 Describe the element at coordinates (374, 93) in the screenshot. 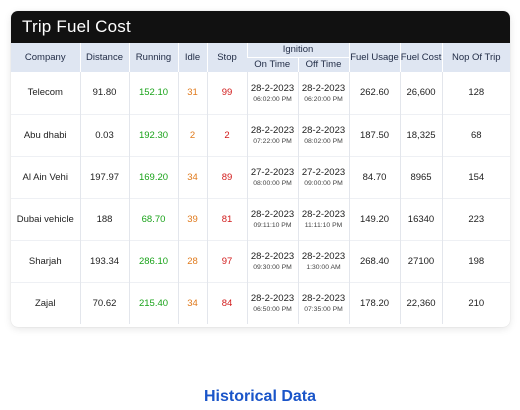

I see `cell-fuel-usage: 262.60` at that location.